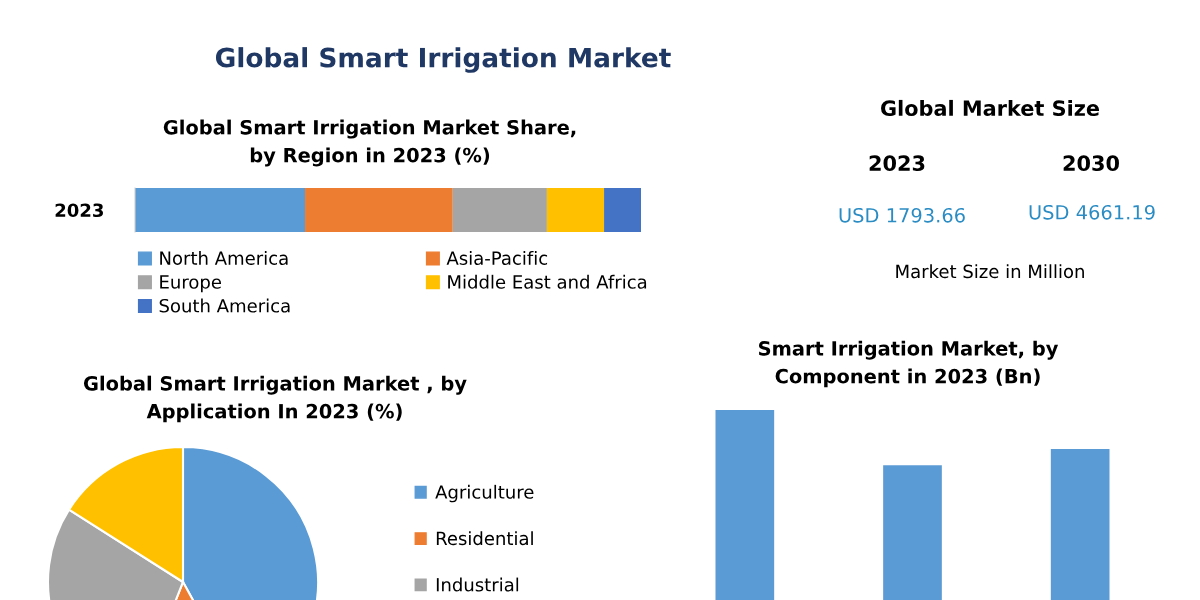 Image resolution: width=1200 pixels, height=600 pixels. What do you see at coordinates (990, 271) in the screenshot?
I see `text: Market Size in Million` at bounding box center [990, 271].